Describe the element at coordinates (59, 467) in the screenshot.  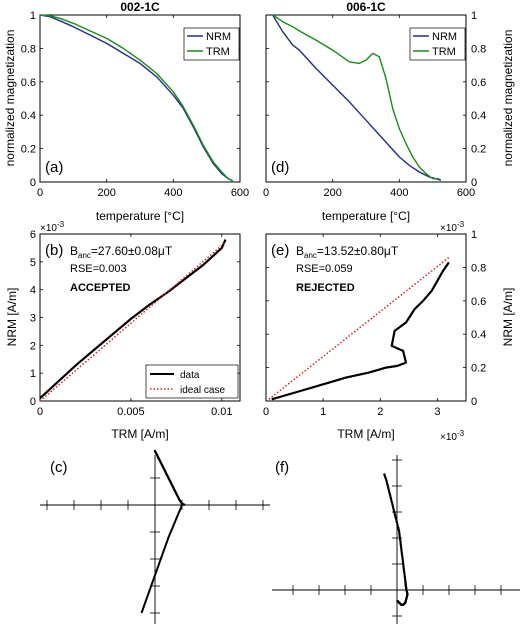
I see `panel-label-c: (c)` at that location.